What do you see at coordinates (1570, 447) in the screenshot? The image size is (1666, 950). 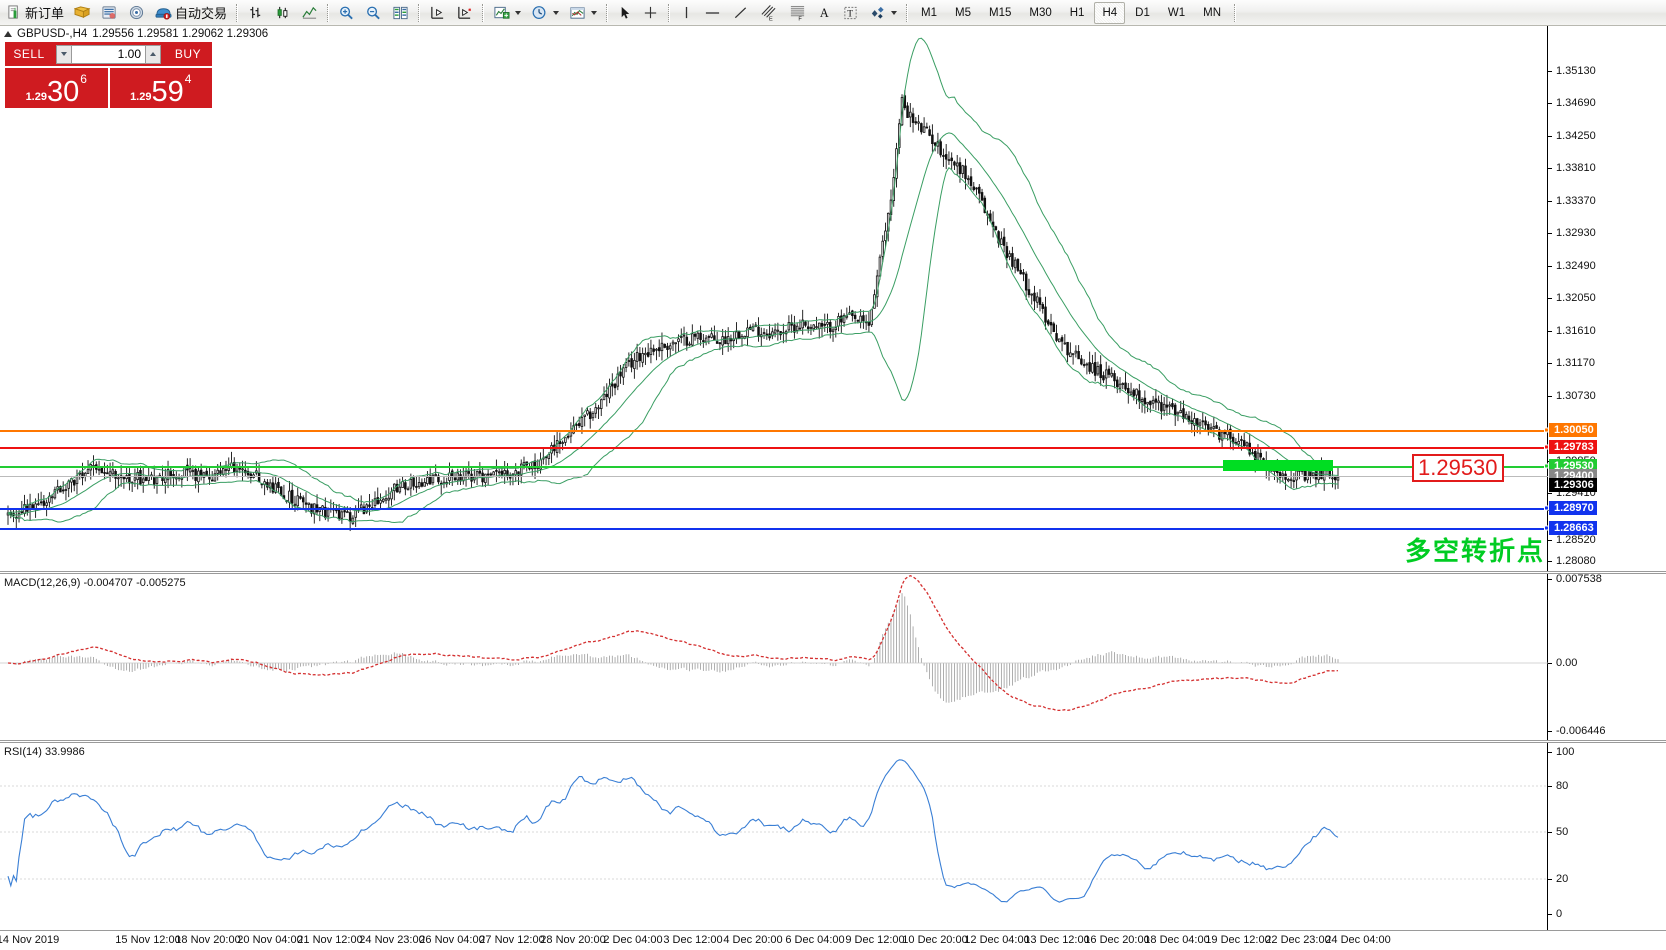 I see `price-tag-resistance-red: 1.29783` at bounding box center [1570, 447].